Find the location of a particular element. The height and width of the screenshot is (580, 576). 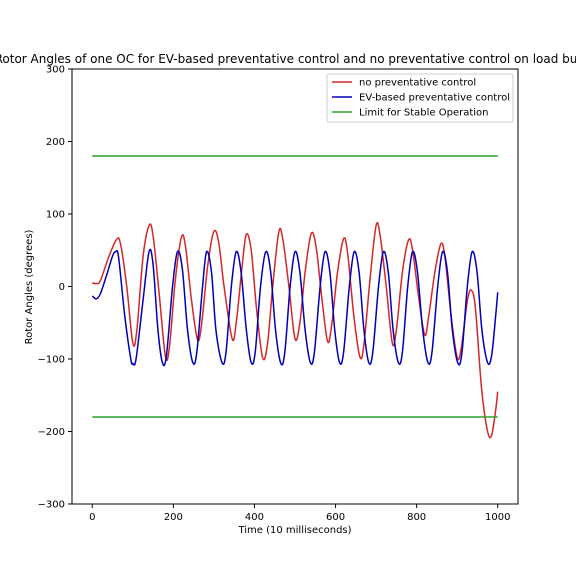

y-tick-label: −200 is located at coordinates (51, 432).